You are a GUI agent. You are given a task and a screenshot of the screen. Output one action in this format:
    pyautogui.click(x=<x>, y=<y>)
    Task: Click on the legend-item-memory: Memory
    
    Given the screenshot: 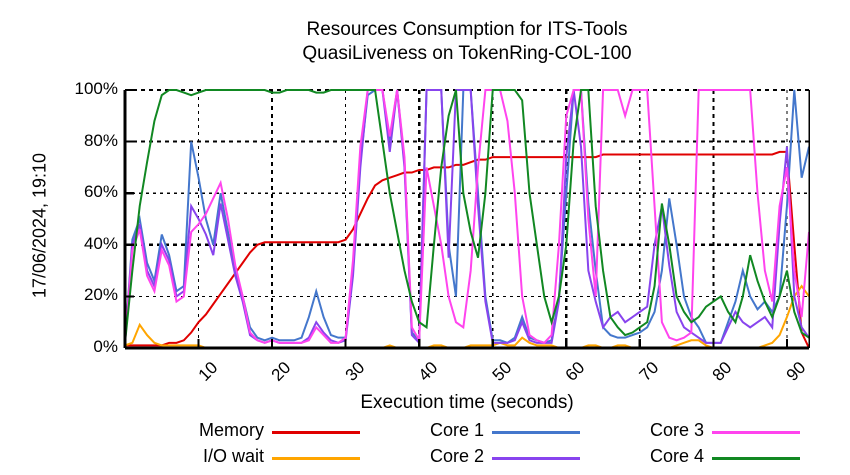 What is the action you would take?
    pyautogui.click(x=255, y=433)
    